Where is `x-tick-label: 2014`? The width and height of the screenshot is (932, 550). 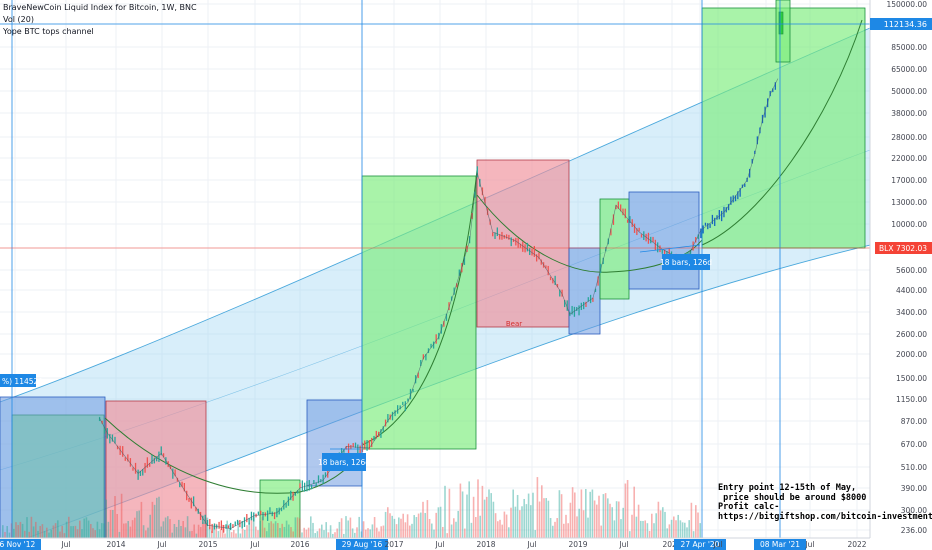 x-tick-label: 2014 is located at coordinates (115, 544).